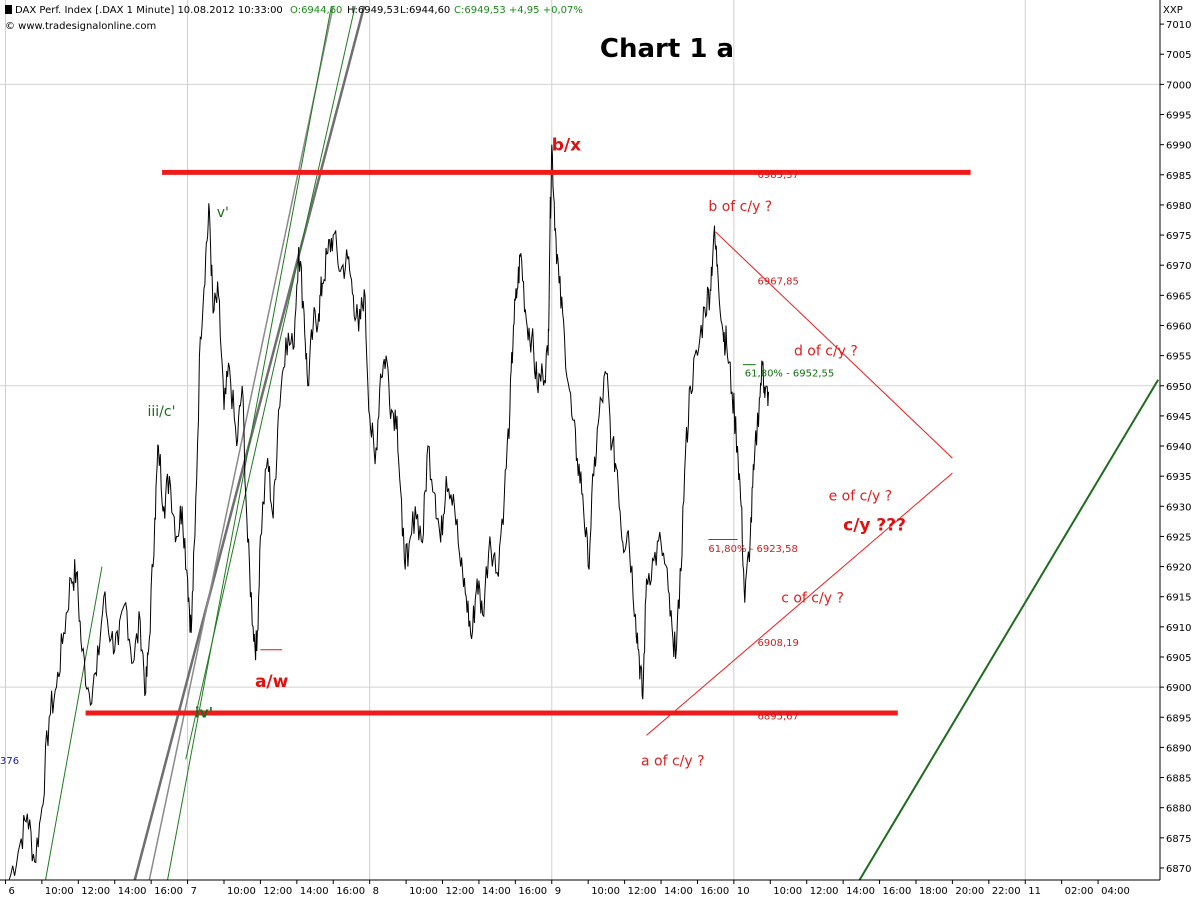 The width and height of the screenshot is (1200, 900). What do you see at coordinates (1178, 628) in the screenshot?
I see `y-tick-label: 6910` at bounding box center [1178, 628].